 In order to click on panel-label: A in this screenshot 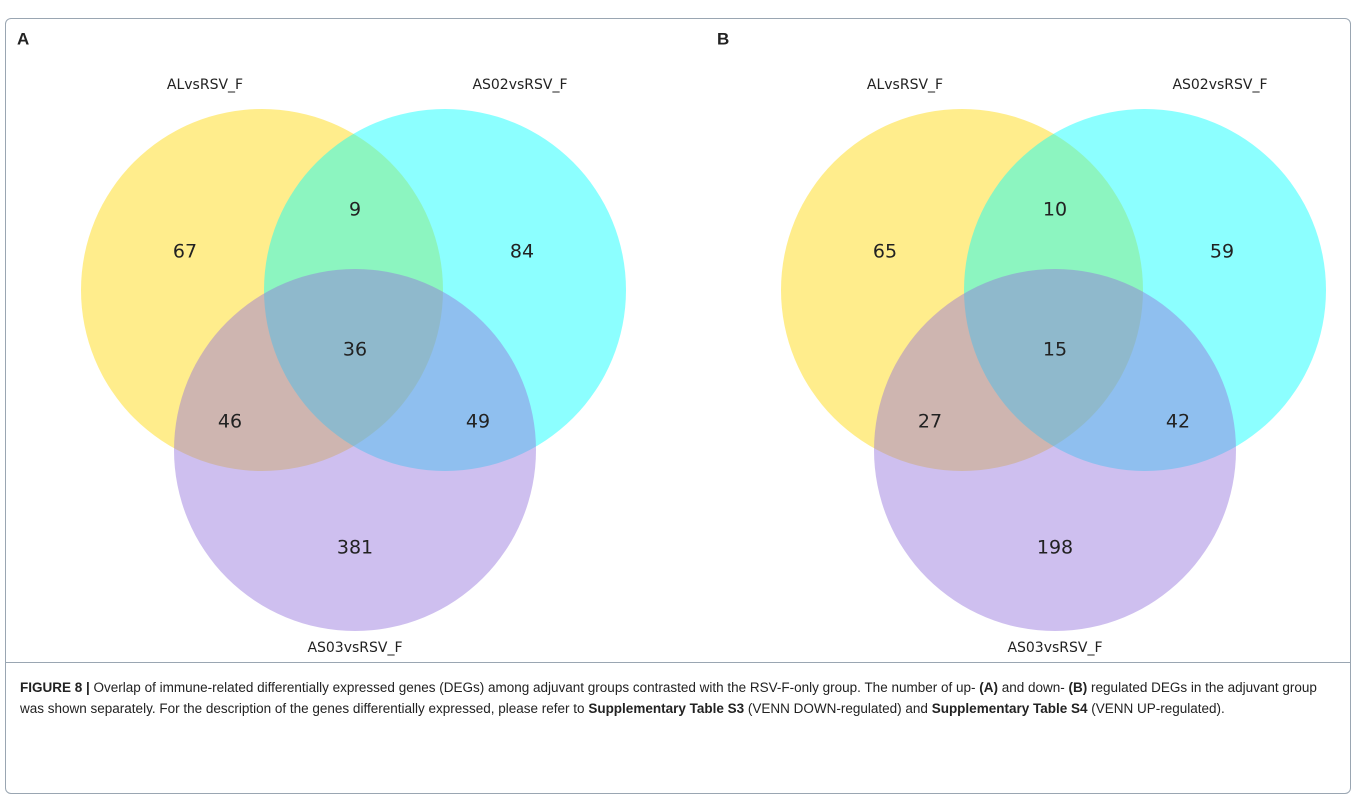, I will do `click(23, 38)`.